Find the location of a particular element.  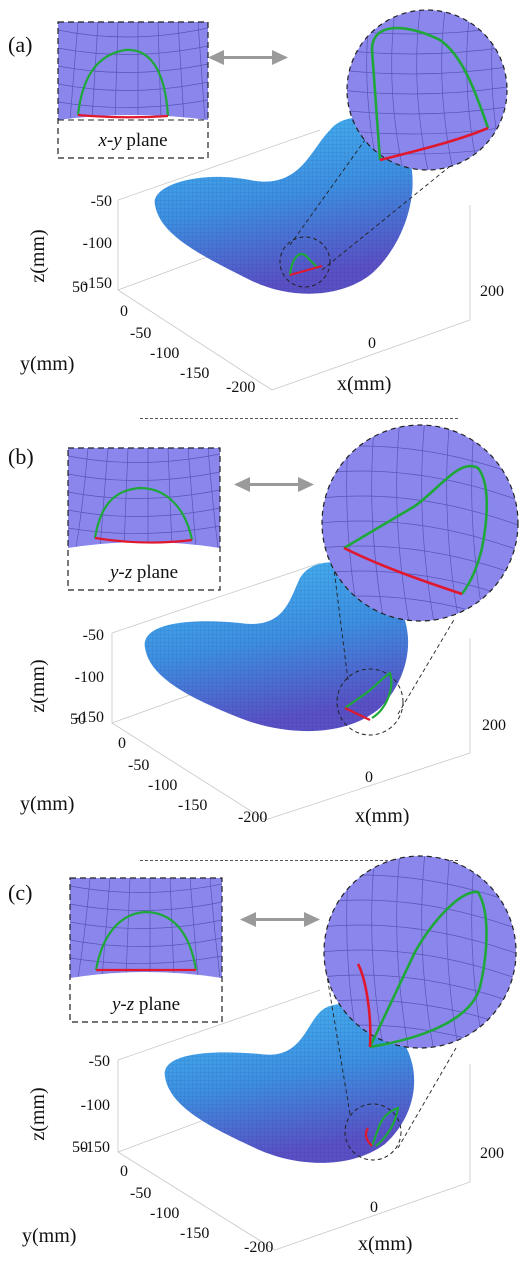

inset-plane-view: x-y plane is located at coordinates (133, 90).